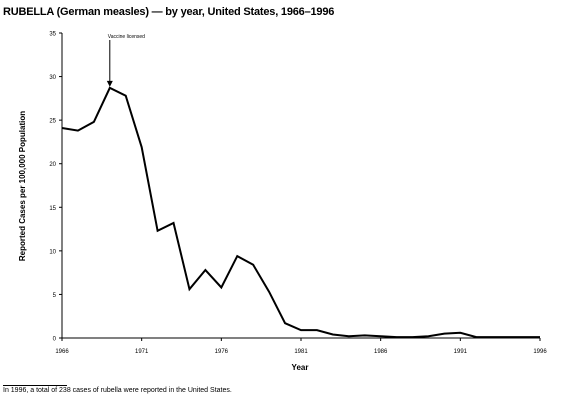 This screenshot has height=403, width=572. What do you see at coordinates (55, 340) in the screenshot?
I see `y-tick-label: 0` at bounding box center [55, 340].